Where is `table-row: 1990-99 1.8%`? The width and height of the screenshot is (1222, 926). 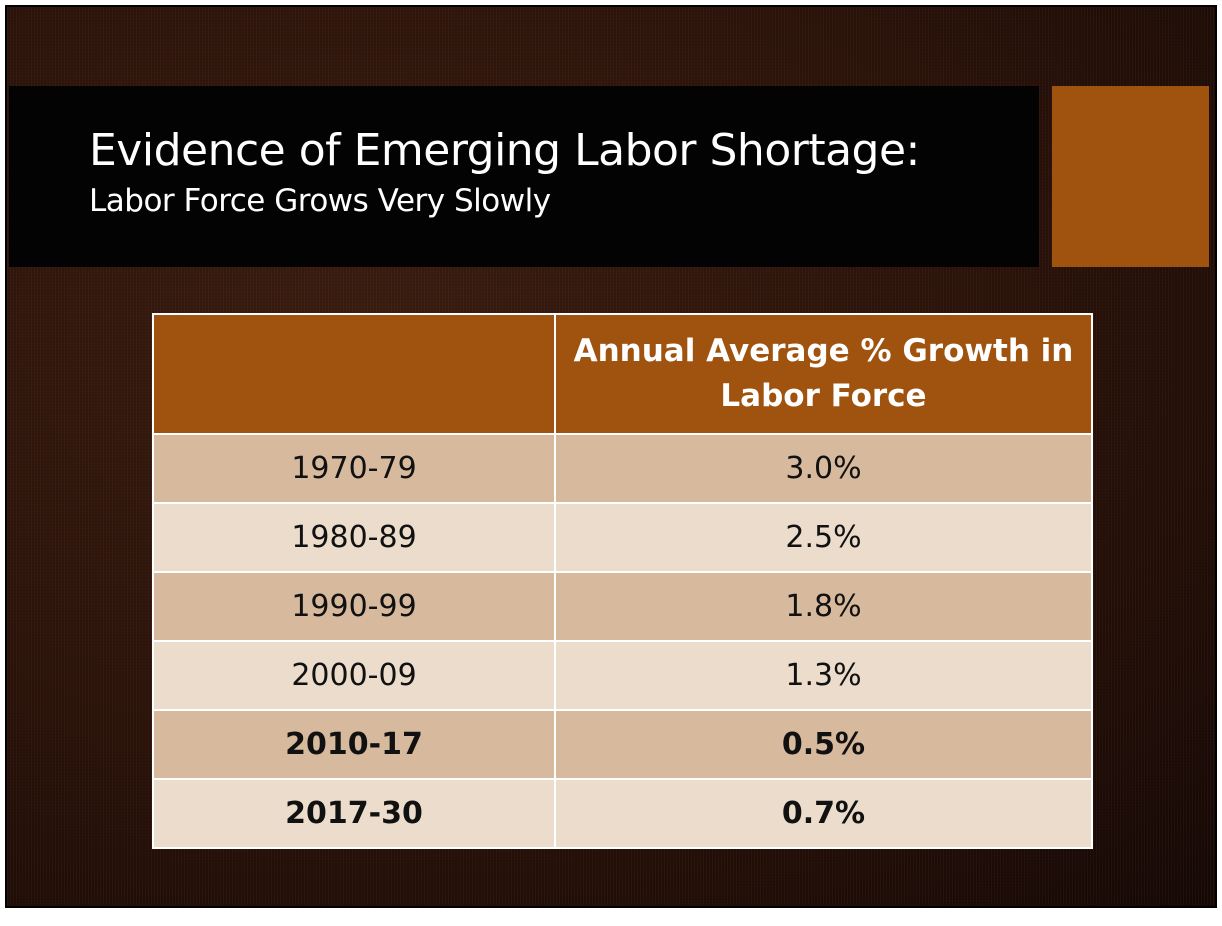
table-row: 1990-99 1.8% is located at coordinates (622, 606).